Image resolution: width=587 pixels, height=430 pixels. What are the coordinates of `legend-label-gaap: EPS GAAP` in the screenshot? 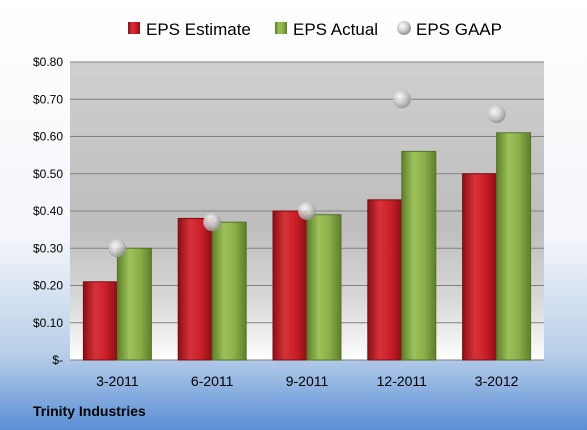 It's located at (459, 29).